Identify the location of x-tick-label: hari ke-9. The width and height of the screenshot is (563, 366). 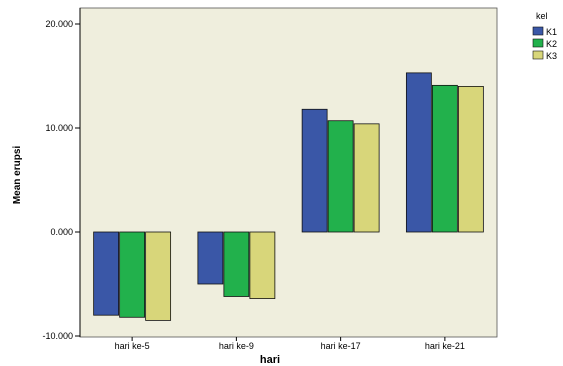
(236, 346).